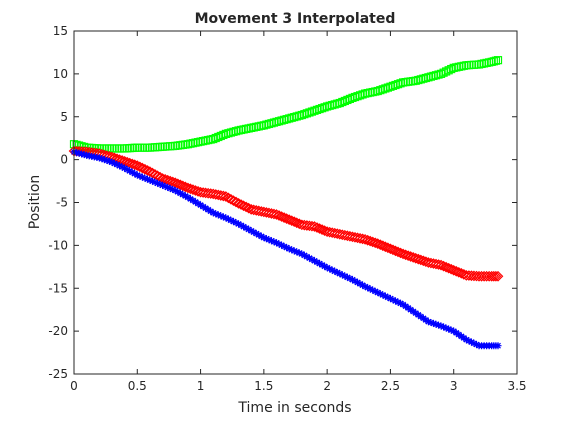 Image resolution: width=570 pixels, height=424 pixels. Describe the element at coordinates (201, 386) in the screenshot. I see `x-tick-label: 1` at that location.